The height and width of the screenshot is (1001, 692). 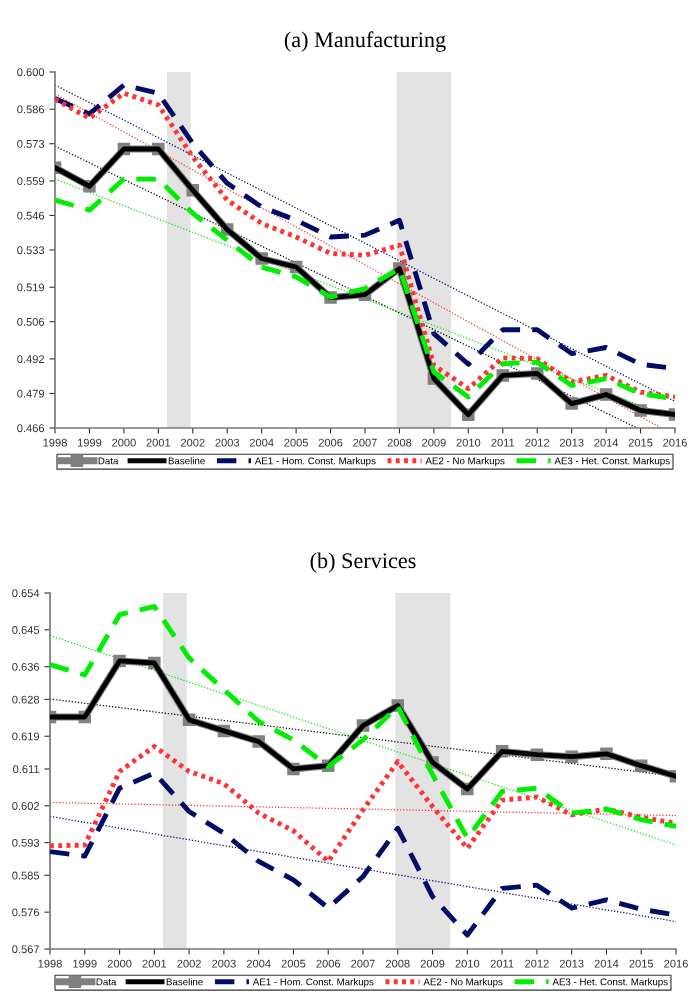 What do you see at coordinates (31, 72) in the screenshot?
I see `y-tick-label: 0.600` at bounding box center [31, 72].